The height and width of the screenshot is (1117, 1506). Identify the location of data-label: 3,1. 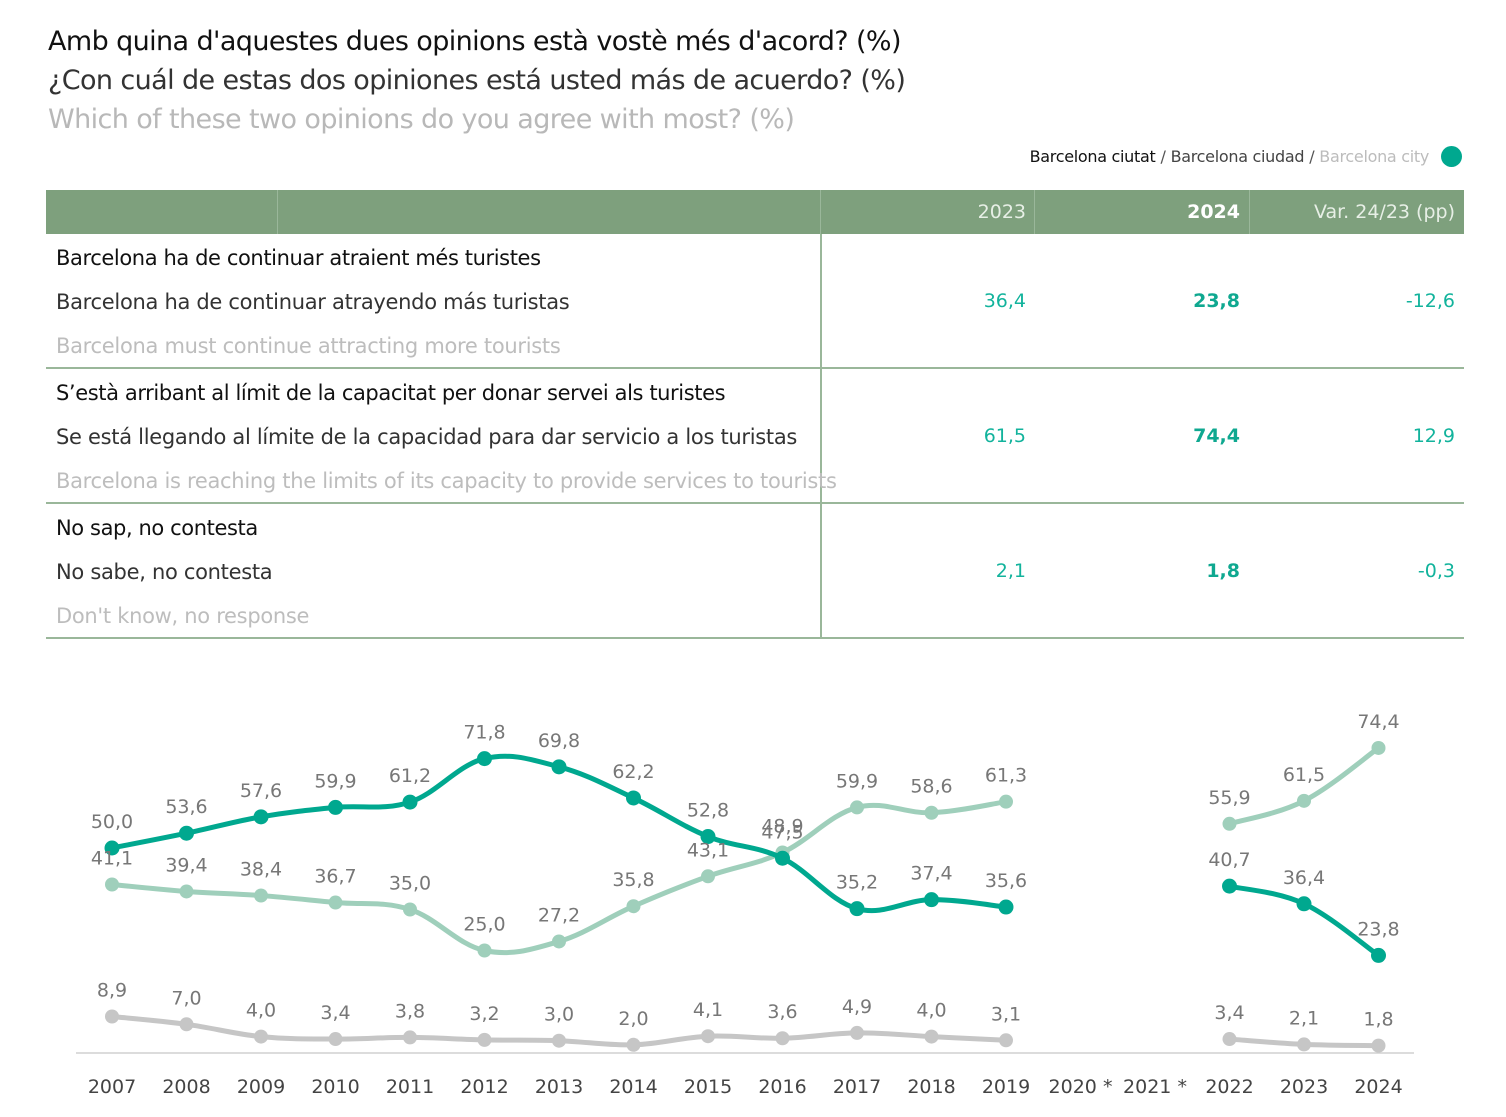
(1006, 1014).